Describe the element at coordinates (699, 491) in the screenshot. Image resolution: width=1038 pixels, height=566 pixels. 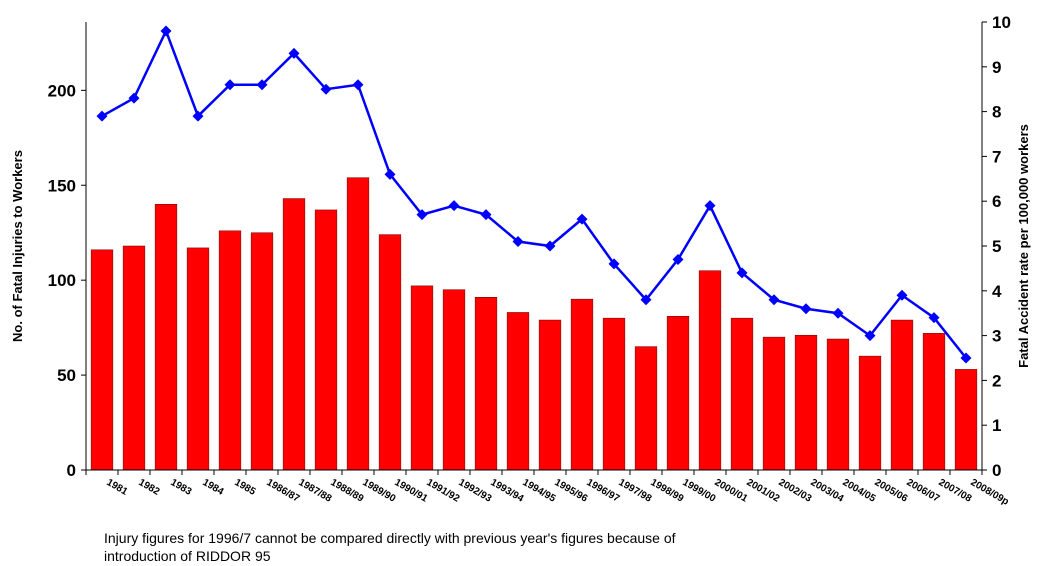
I see `x-tick-label: 1999/00` at that location.